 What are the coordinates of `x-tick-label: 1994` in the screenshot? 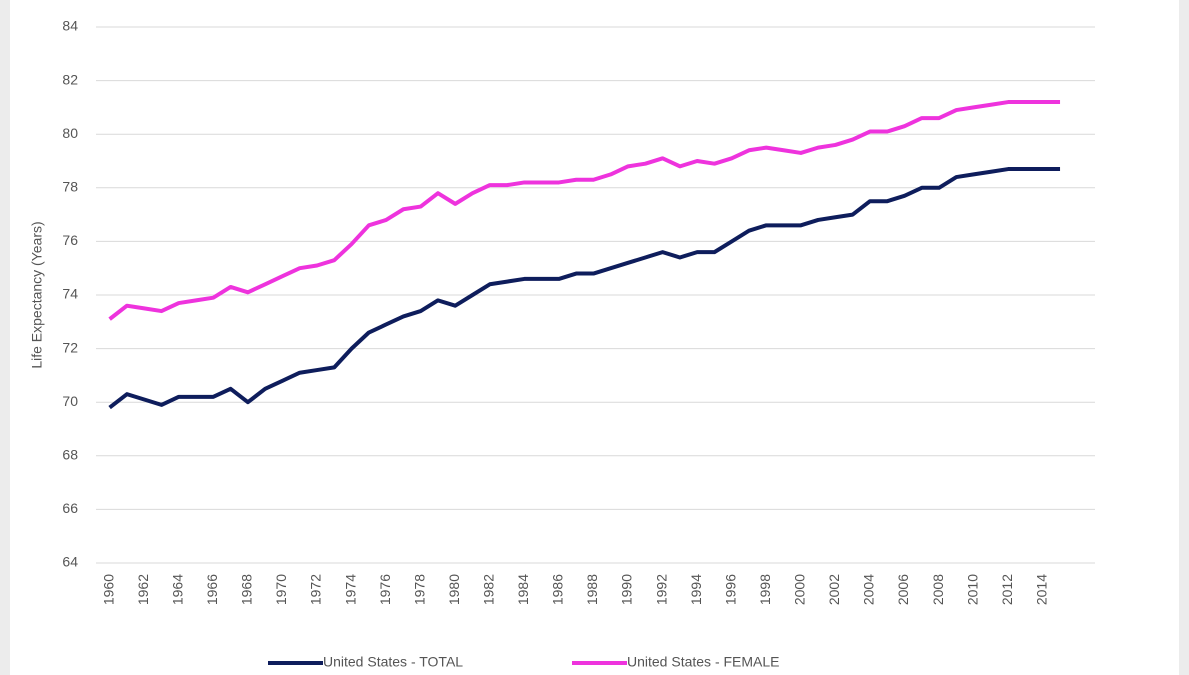 It's located at (696, 589).